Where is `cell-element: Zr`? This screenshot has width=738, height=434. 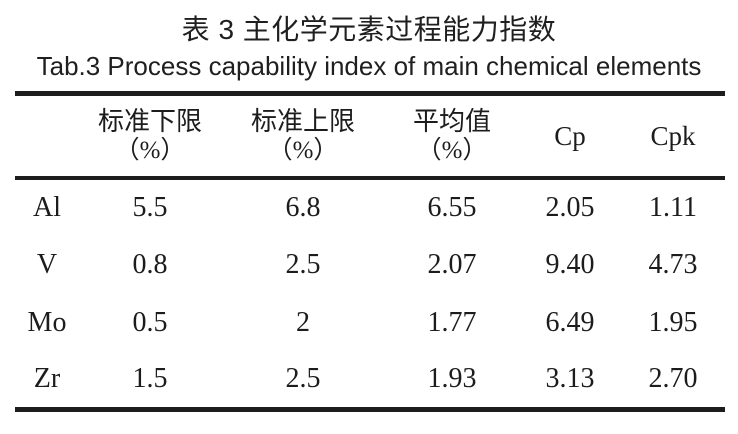
cell-element: Zr is located at coordinates (47, 379).